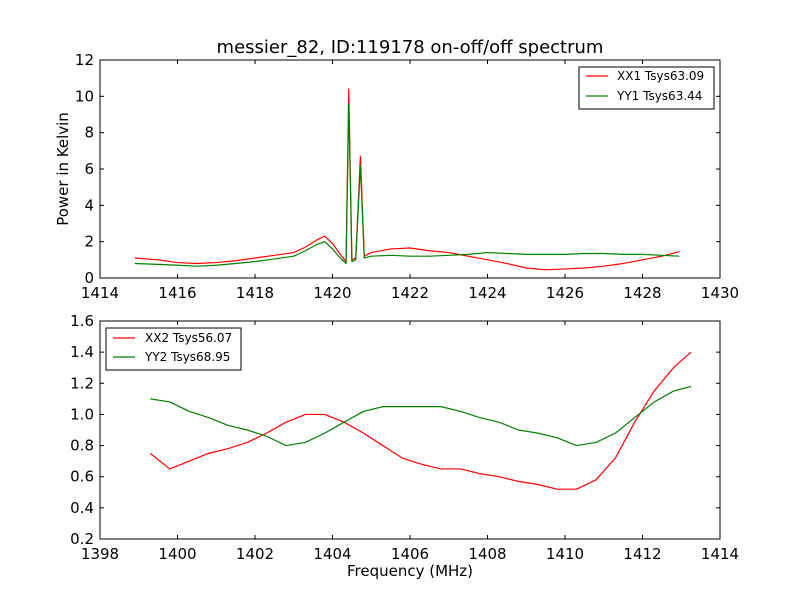 The image size is (800, 600). I want to click on x-tick-label: 1410, so click(565, 554).